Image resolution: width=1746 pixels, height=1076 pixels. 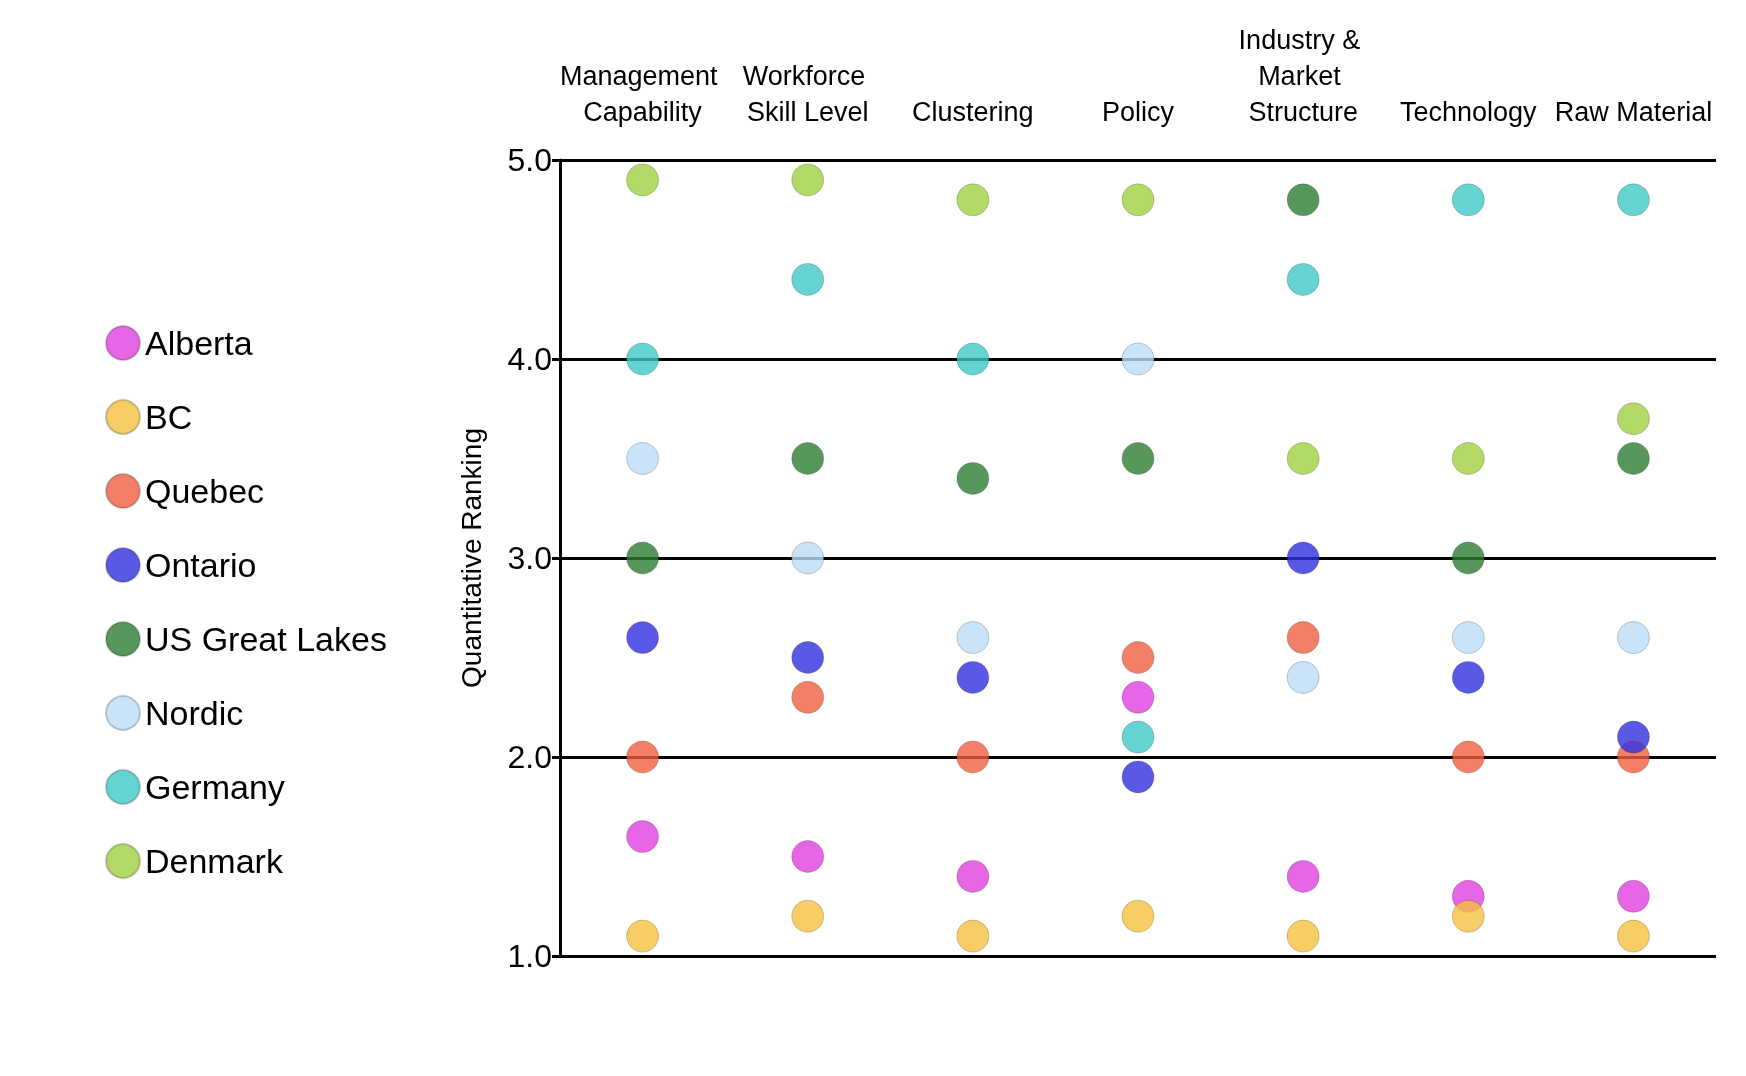 I want to click on x-tick-label: Industry & Market Structure, so click(x=1303, y=76).